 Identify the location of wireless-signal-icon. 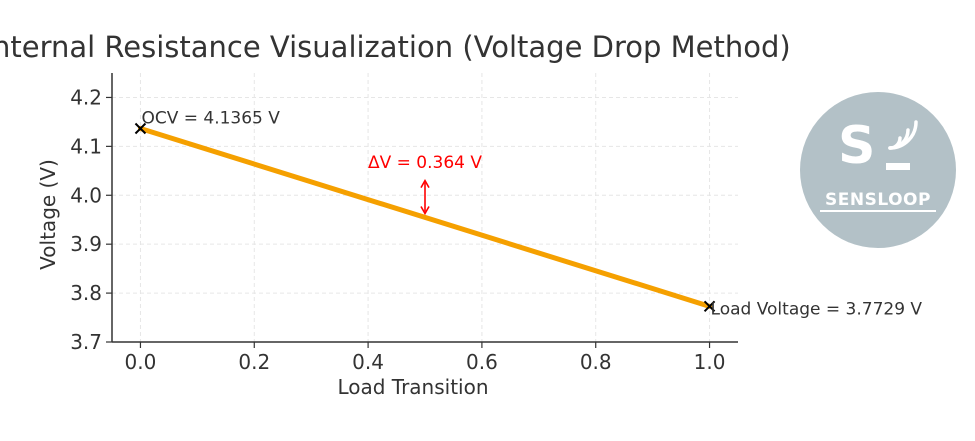
(903, 135).